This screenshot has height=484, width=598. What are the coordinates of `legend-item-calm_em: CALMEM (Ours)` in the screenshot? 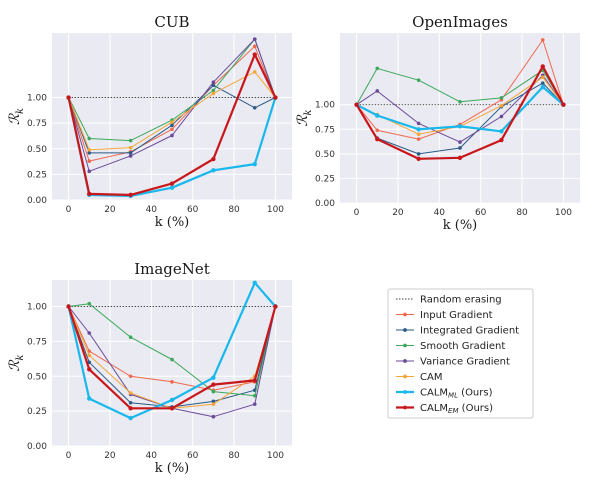 It's located at (444, 409).